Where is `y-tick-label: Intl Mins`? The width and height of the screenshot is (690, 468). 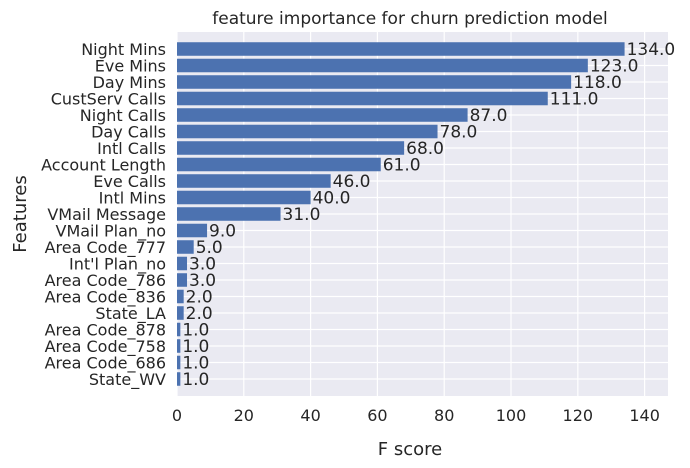
y-tick-label: Intl Mins is located at coordinates (132, 198).